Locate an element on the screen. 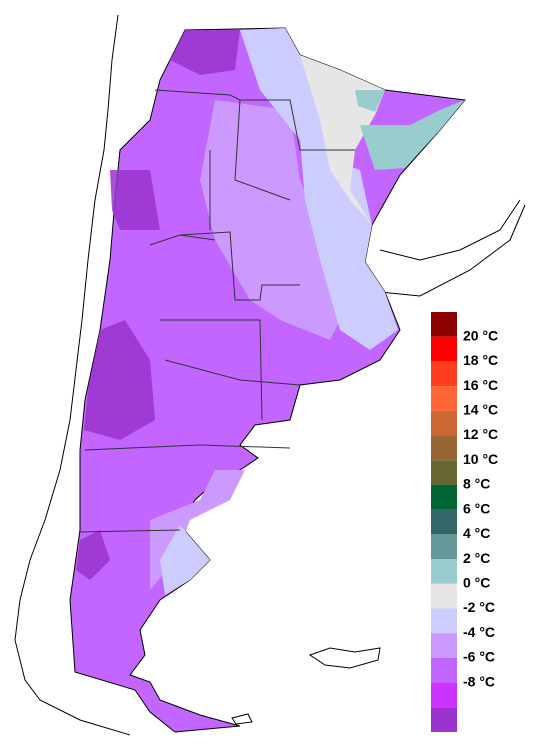 This screenshot has height=745, width=538. legend-label: 20 °C is located at coordinates (480, 335).